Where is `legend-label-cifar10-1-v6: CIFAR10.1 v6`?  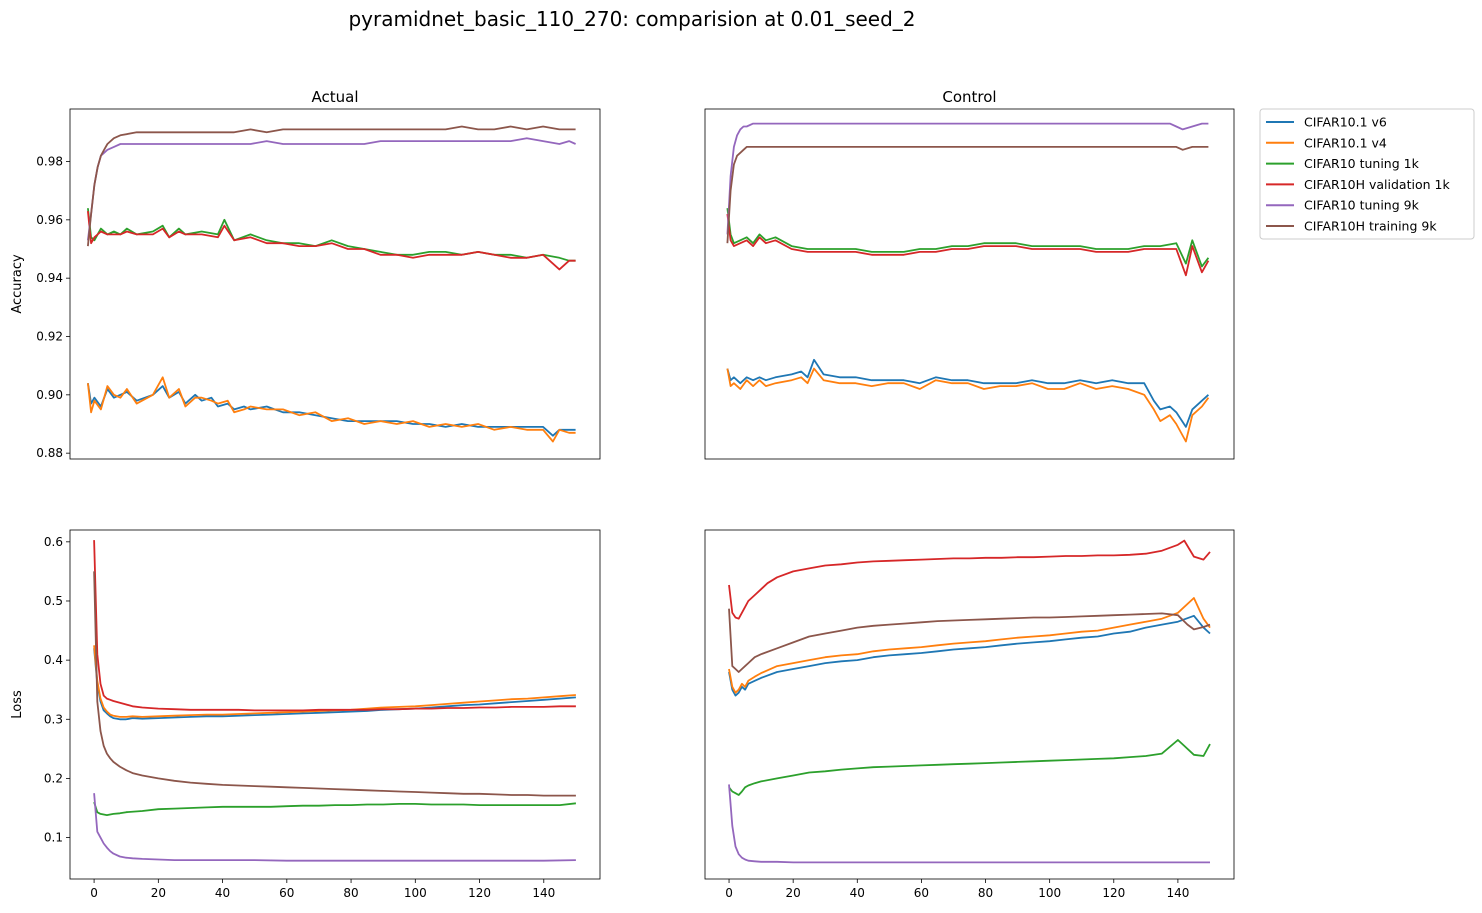 legend-label-cifar10-1-v6: CIFAR10.1 v6 is located at coordinates (1345, 122).